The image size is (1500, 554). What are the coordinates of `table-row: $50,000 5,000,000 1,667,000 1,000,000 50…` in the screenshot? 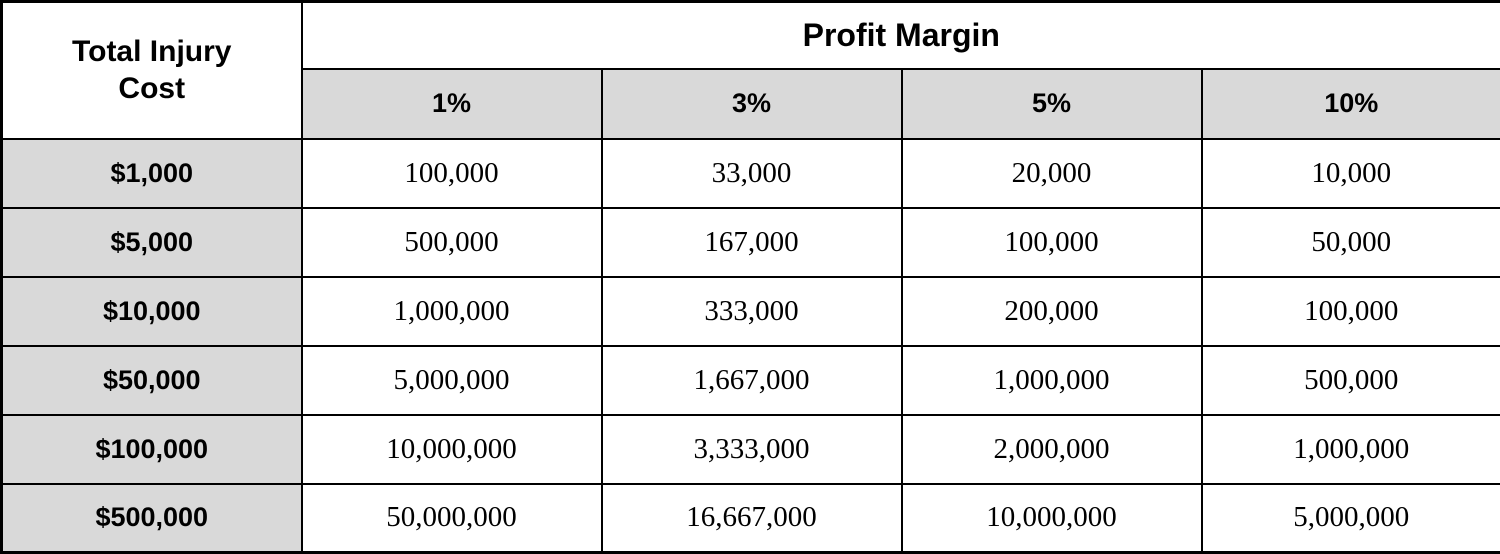 It's located at (751, 380).